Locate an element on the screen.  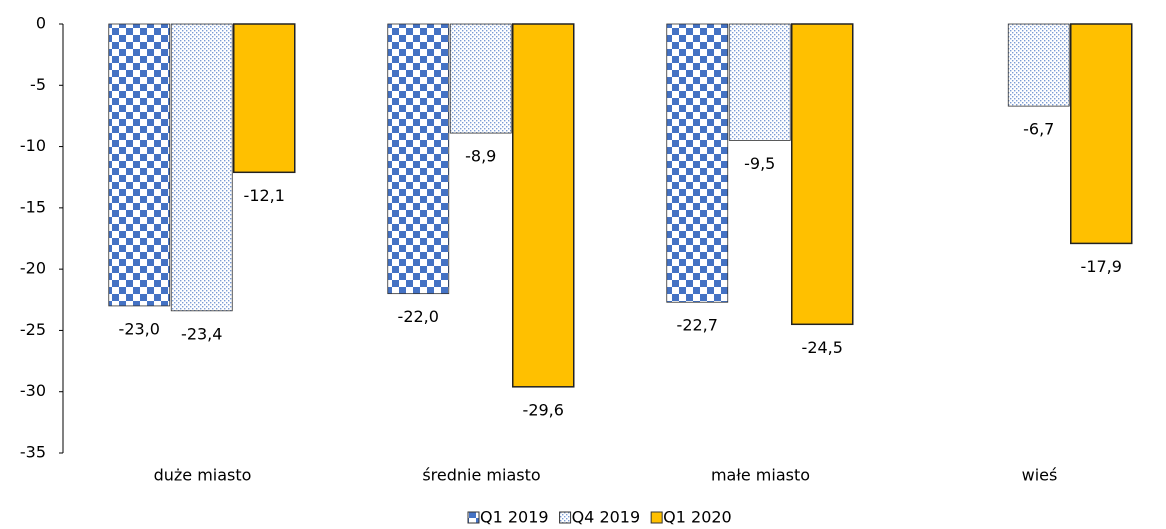
x-tick-label: duże miasto is located at coordinates (203, 475).